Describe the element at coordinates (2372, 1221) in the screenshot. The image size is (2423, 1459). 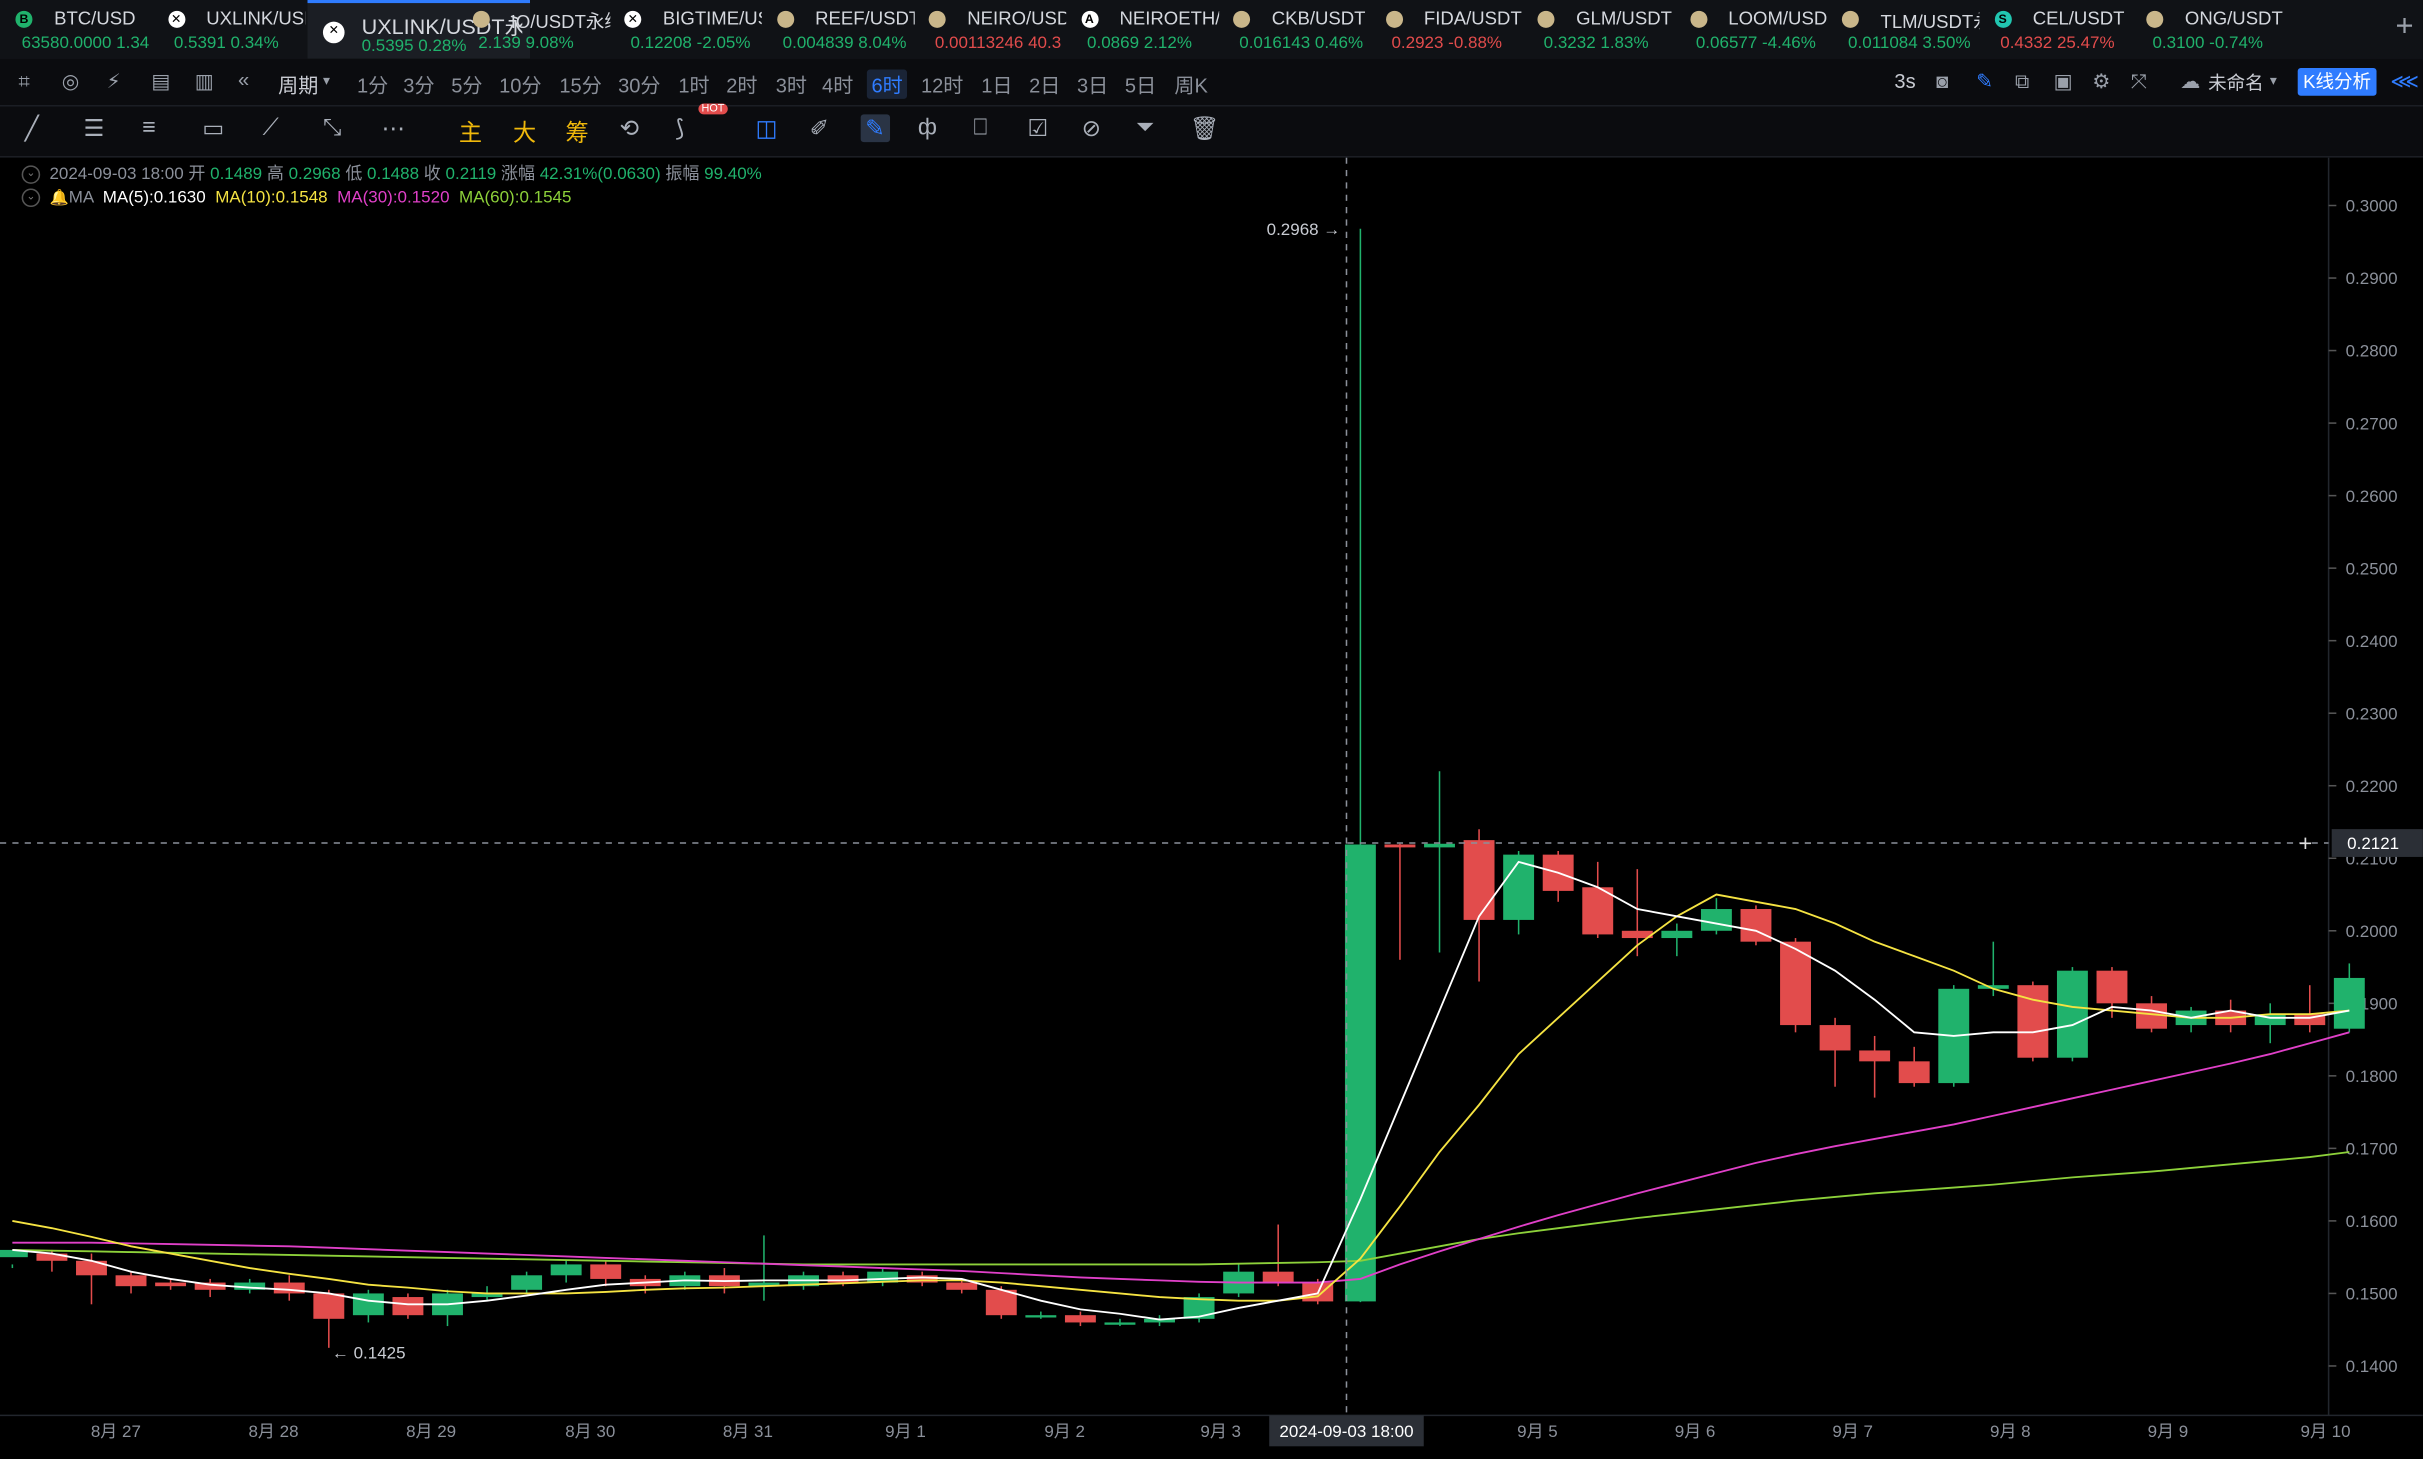
I see `y-tick-label: 0.1600` at that location.